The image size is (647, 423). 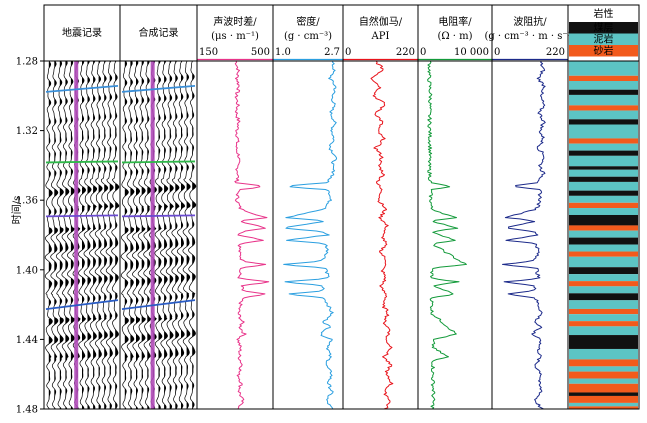 I want to click on log-track-sonic, so click(x=252, y=235).